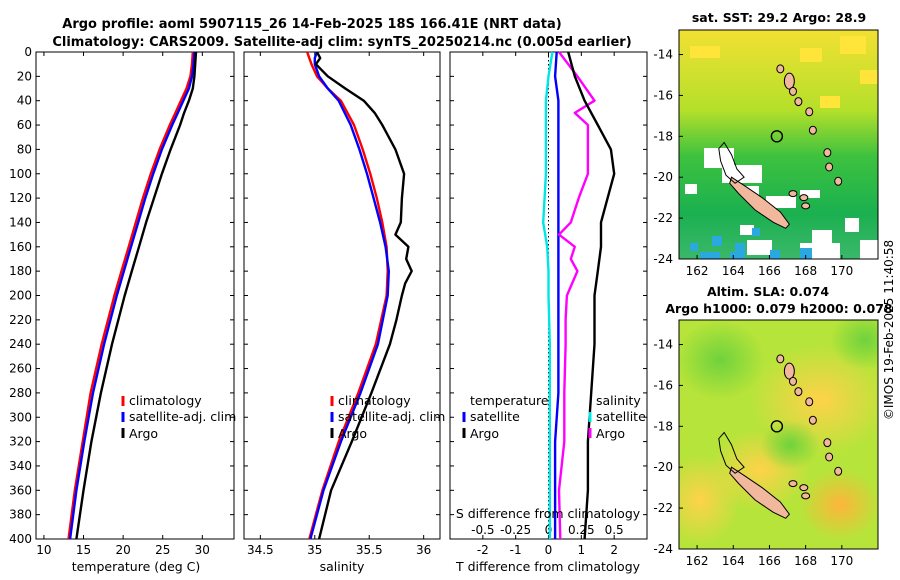 The image size is (900, 580). I want to click on s-tick-label: 0, so click(549, 530).